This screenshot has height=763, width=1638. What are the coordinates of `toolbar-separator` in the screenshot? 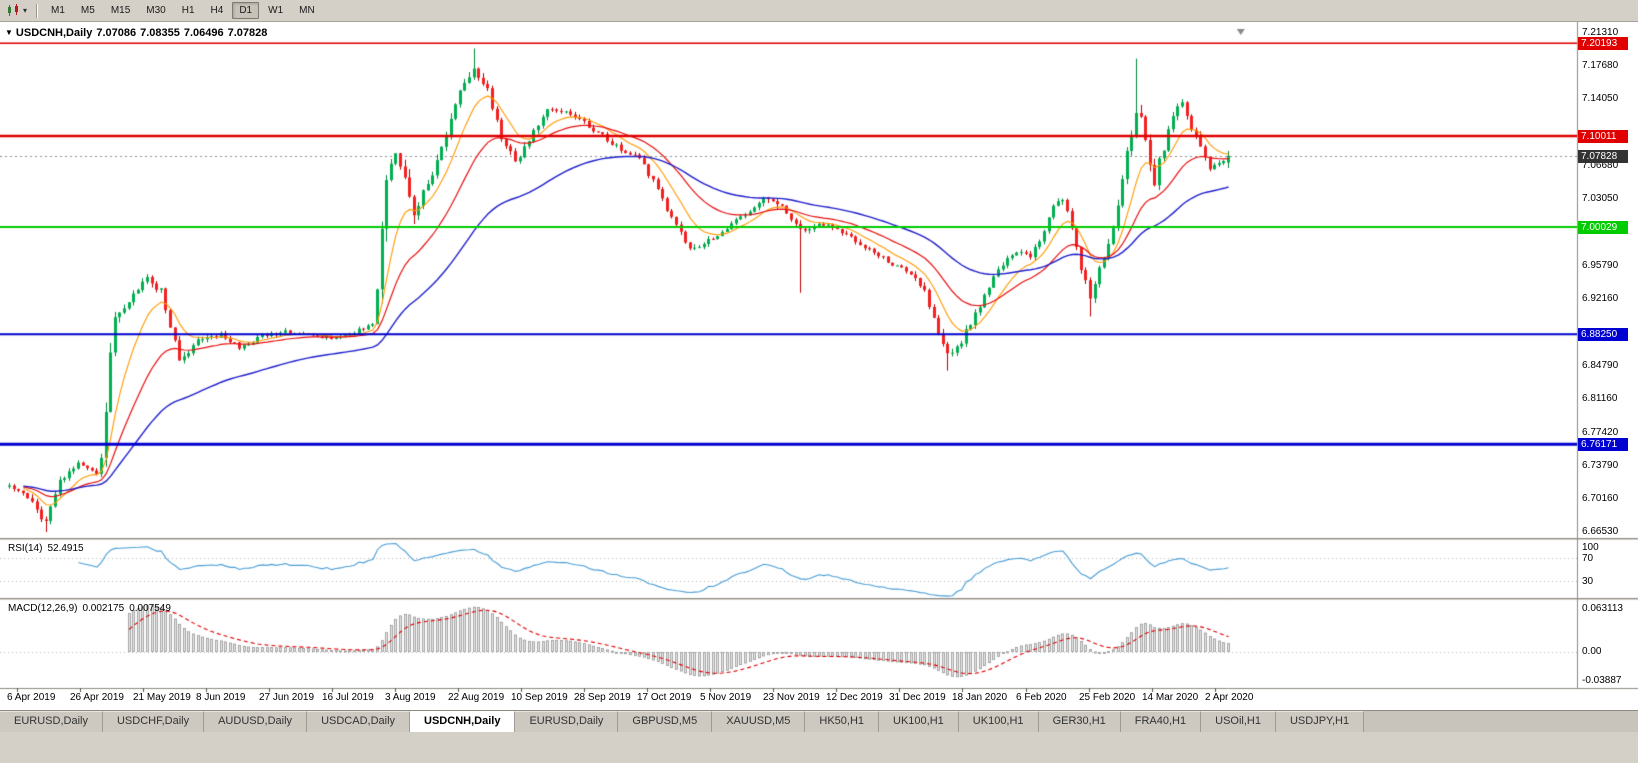 It's located at (37, 10).